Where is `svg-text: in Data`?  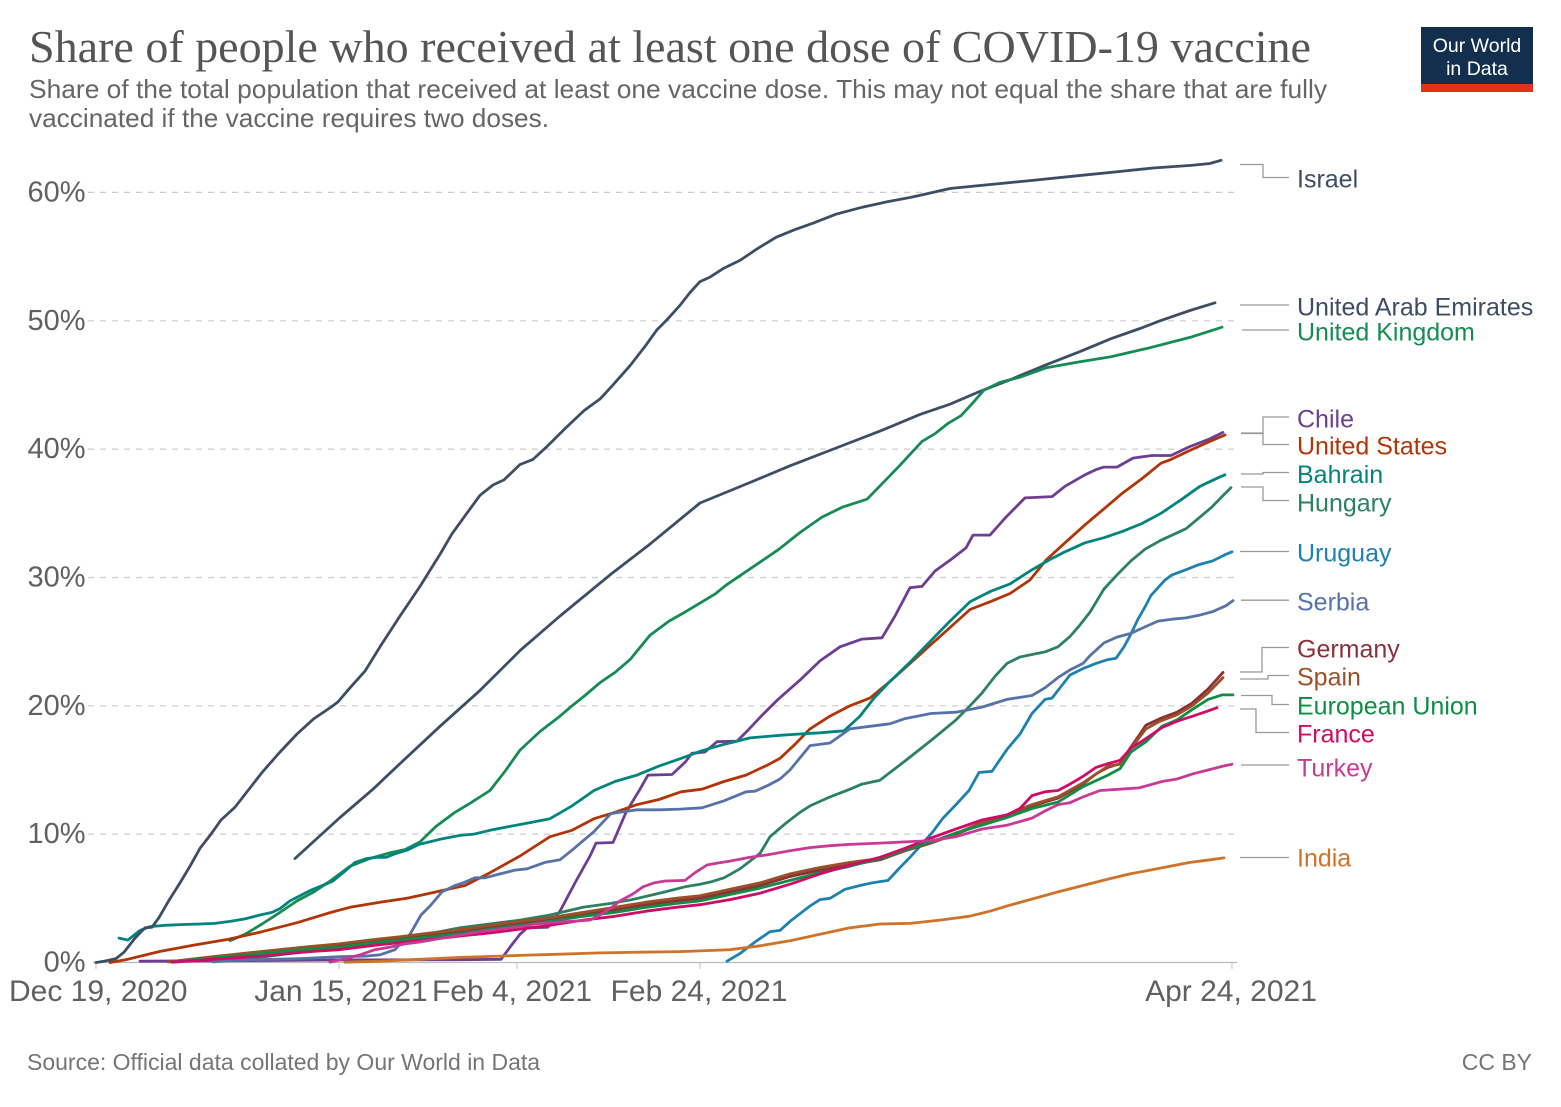 svg-text: in Data is located at coordinates (1477, 69).